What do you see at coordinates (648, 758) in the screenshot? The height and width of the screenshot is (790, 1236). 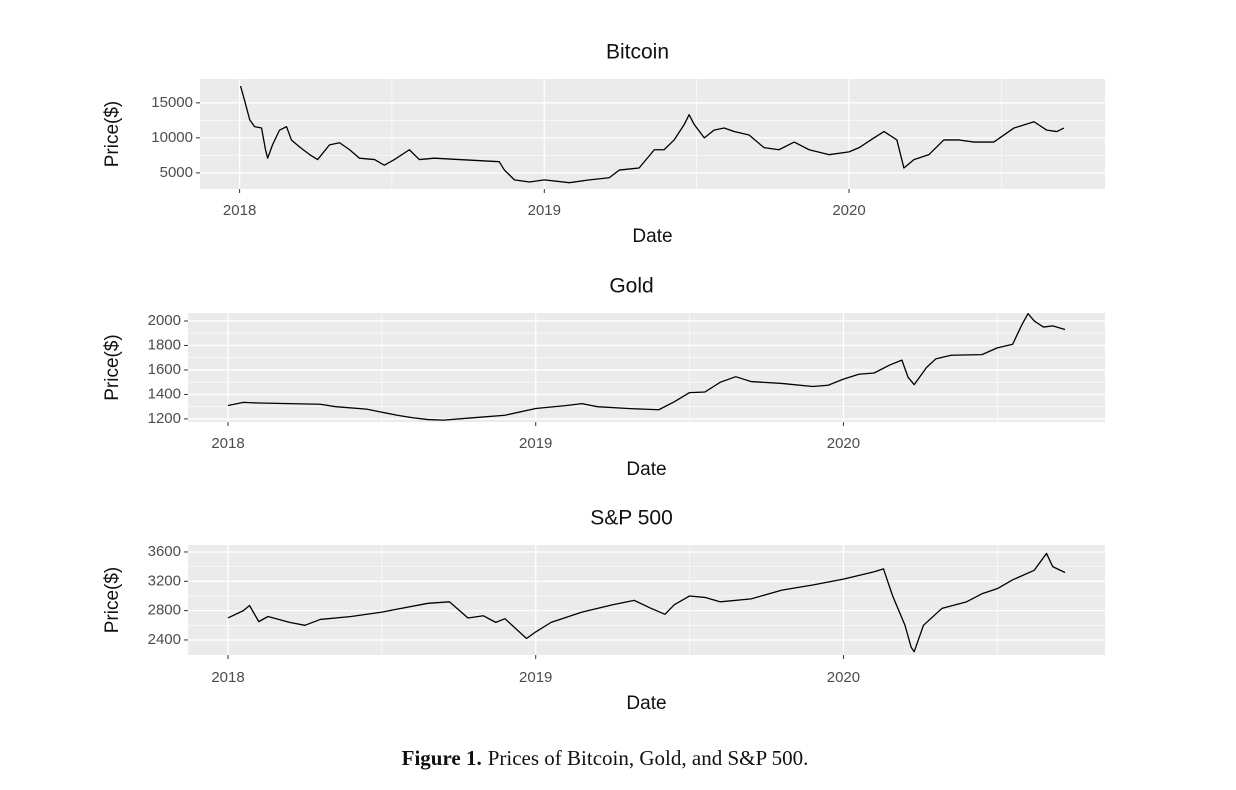 I see `caption-text: Prices of Bitcoin, Gold, and S&P 500.` at bounding box center [648, 758].